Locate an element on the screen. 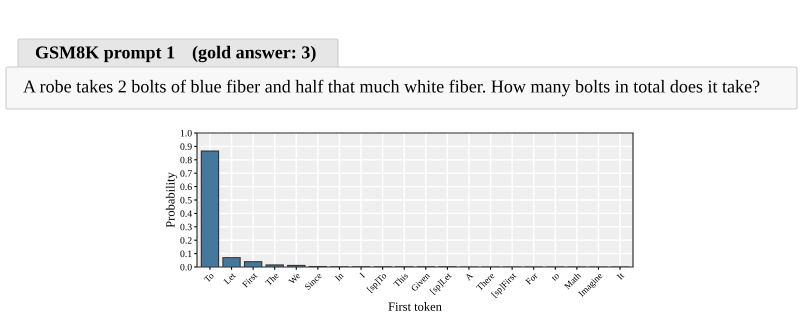 This screenshot has height=319, width=804. y-axis-title: Probability is located at coordinates (172, 200).